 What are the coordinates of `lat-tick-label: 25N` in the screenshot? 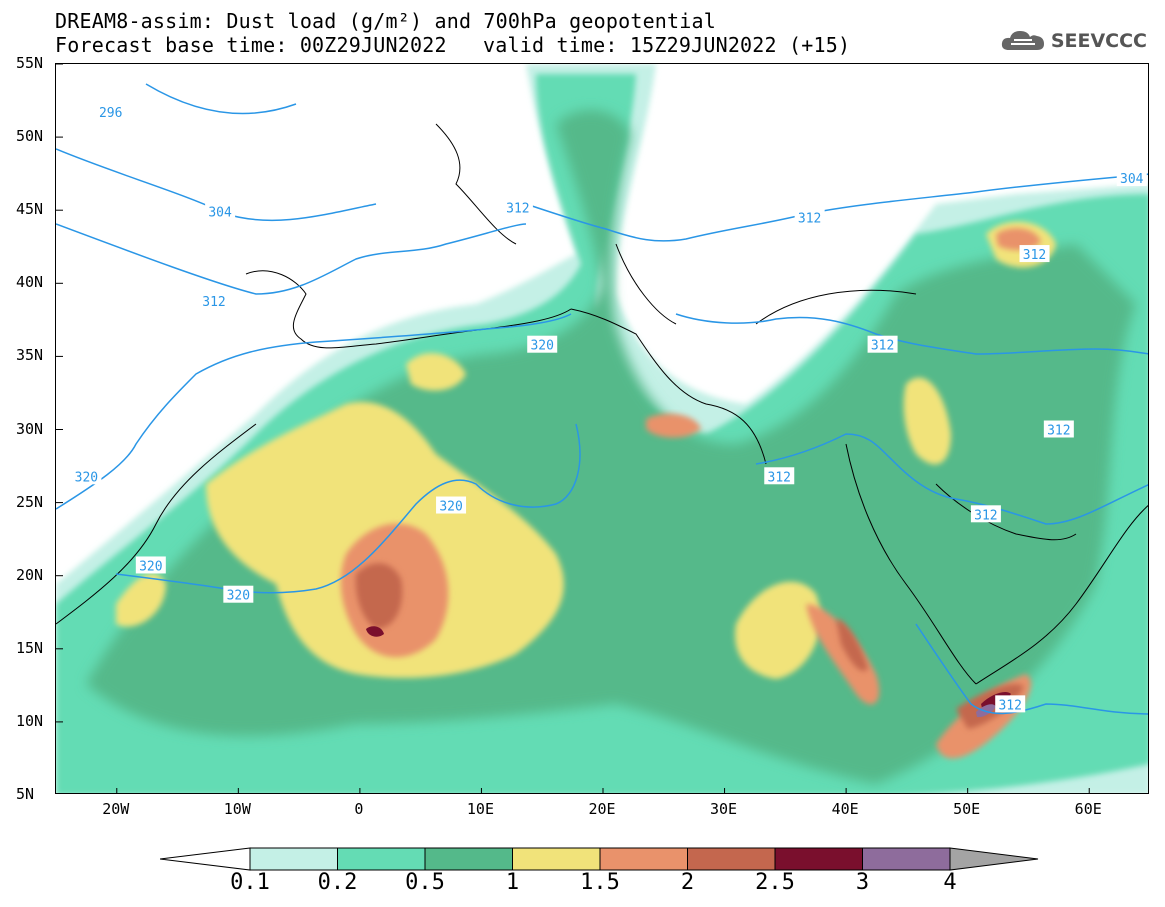 It's located at (30, 501).